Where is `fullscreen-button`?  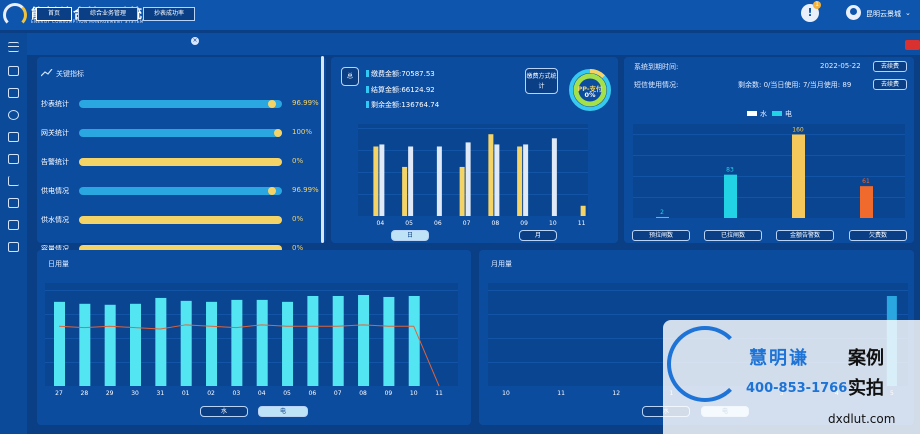
fullscreen-button is located at coordinates (912, 45).